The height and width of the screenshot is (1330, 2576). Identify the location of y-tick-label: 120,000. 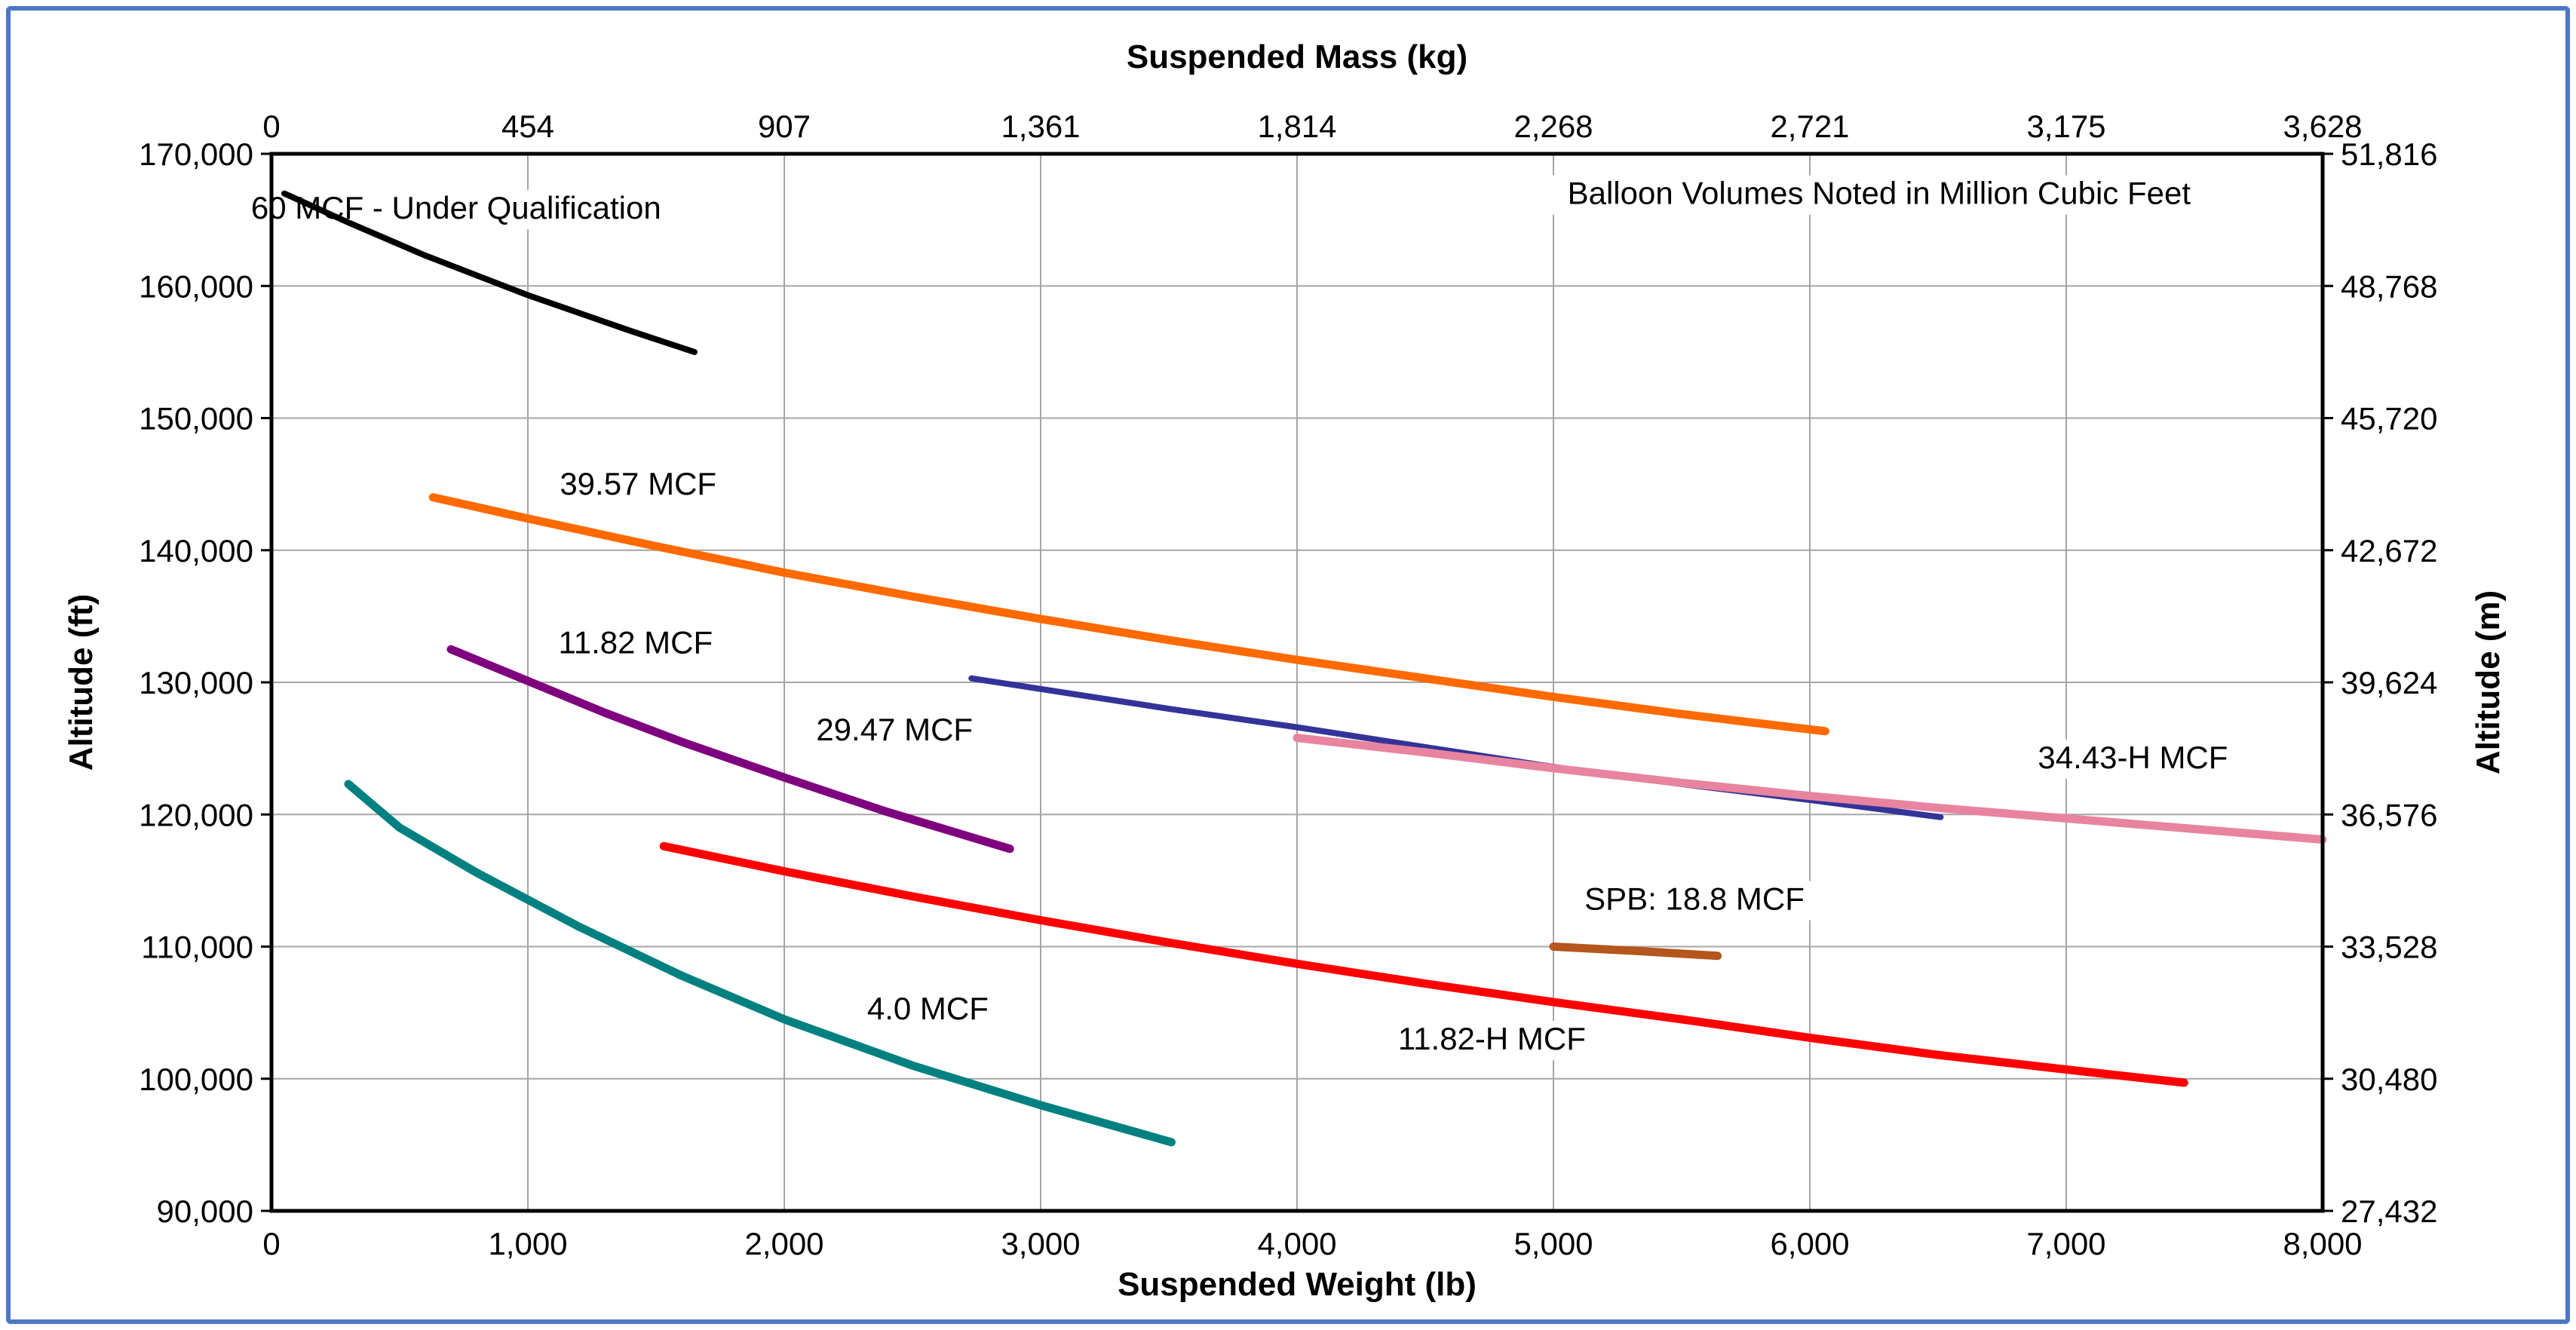
(196, 814).